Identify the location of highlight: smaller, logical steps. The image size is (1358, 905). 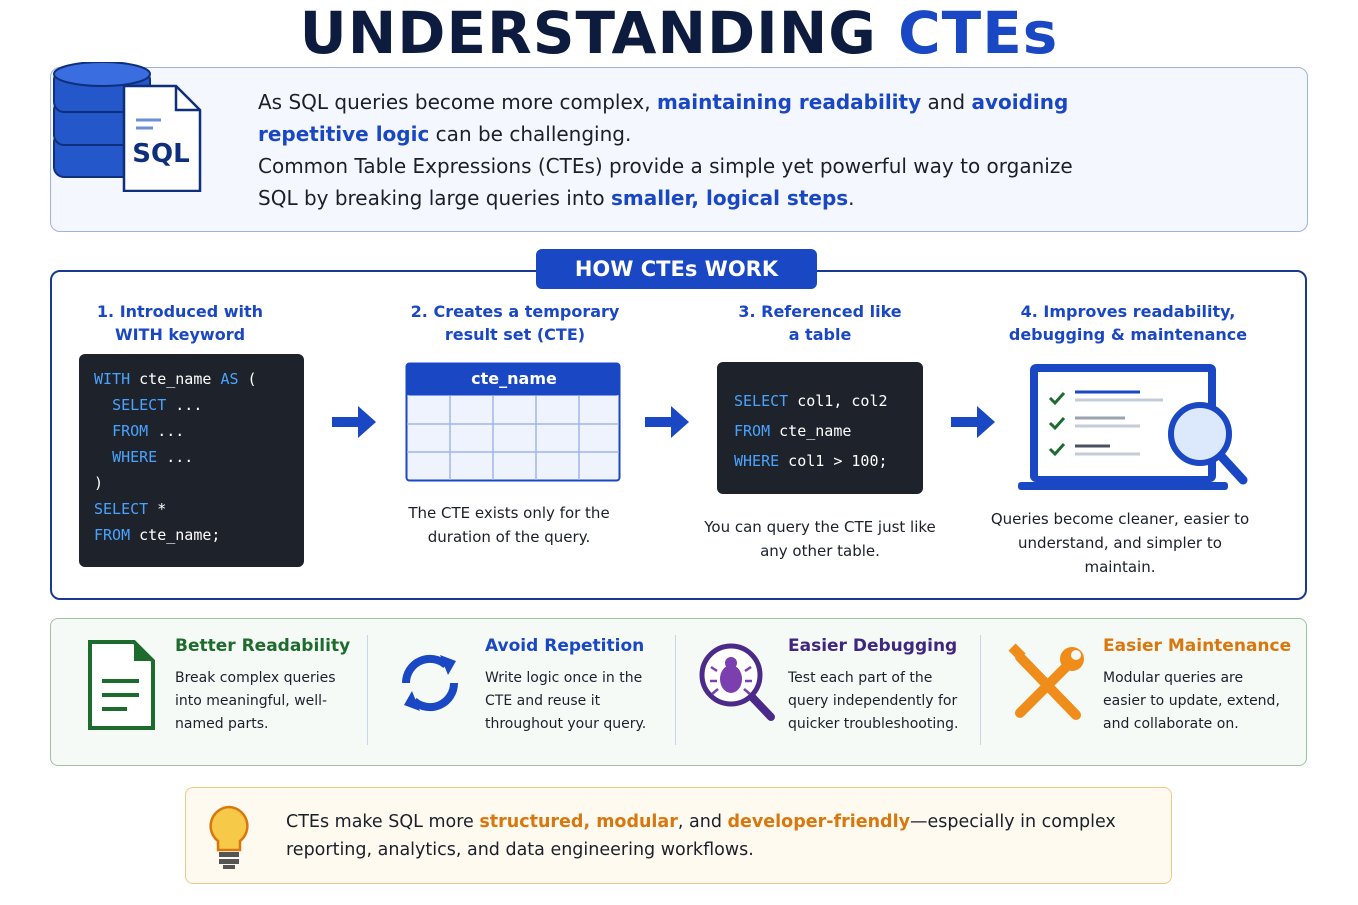
(729, 198).